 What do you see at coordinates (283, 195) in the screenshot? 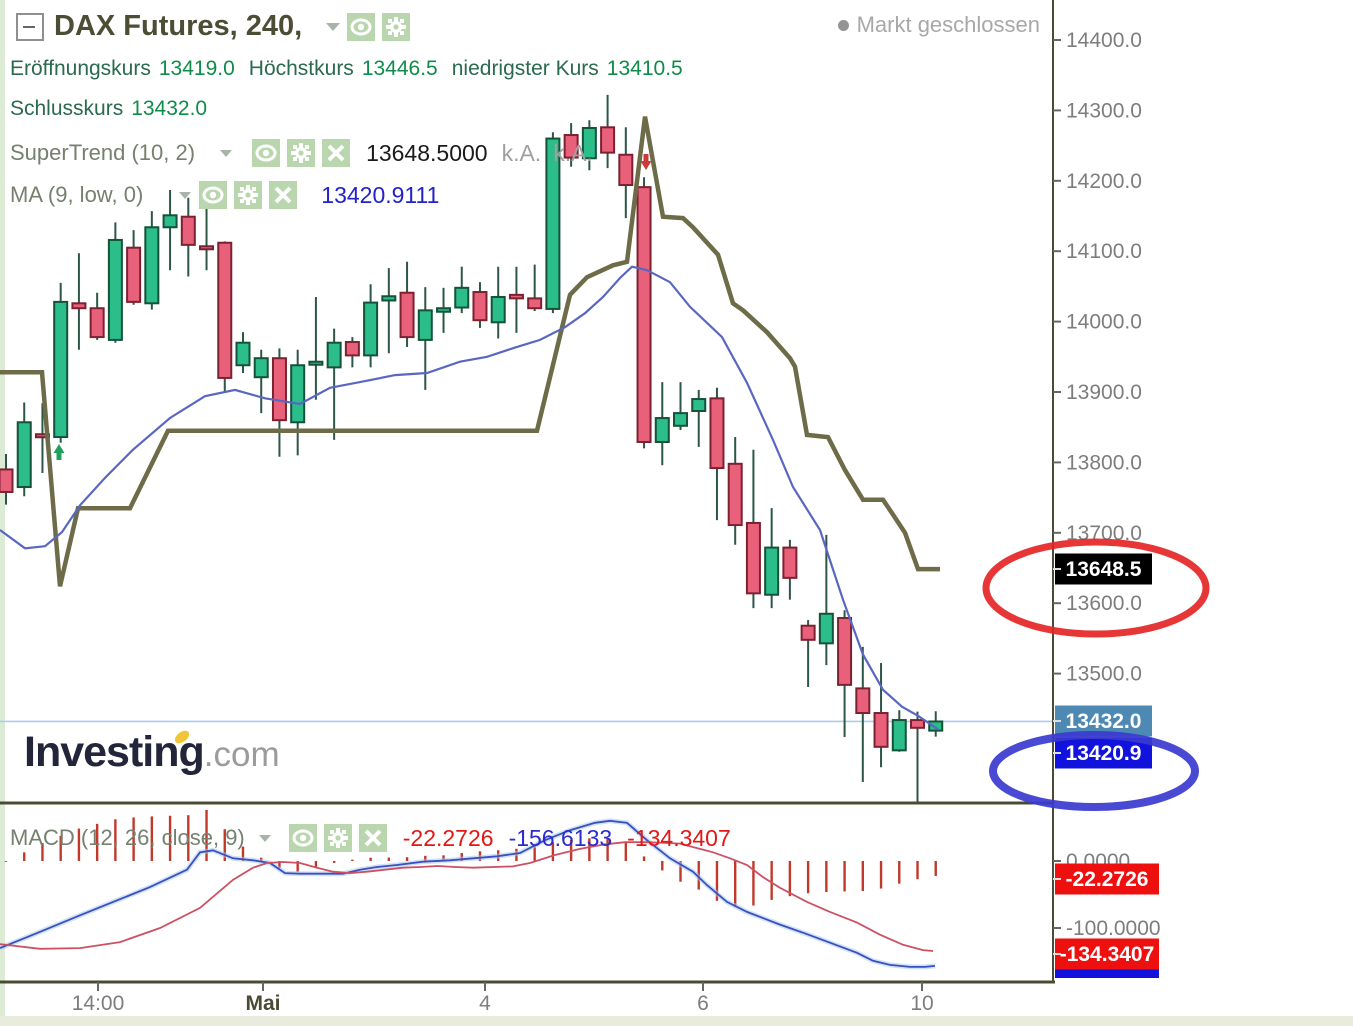
I see `ma-close-icon` at bounding box center [283, 195].